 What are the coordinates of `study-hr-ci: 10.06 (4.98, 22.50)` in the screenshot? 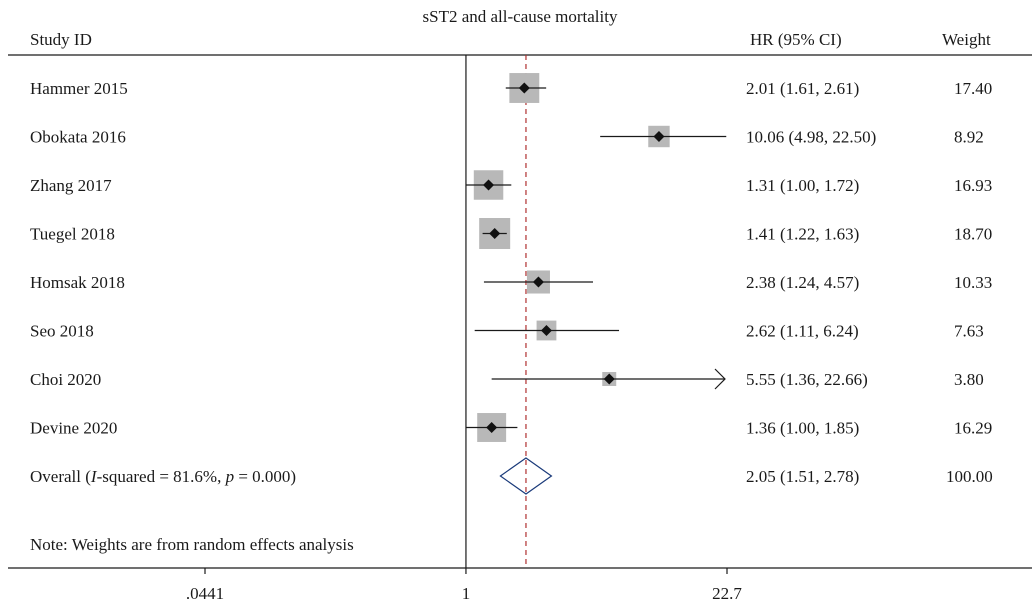 It's located at (811, 137).